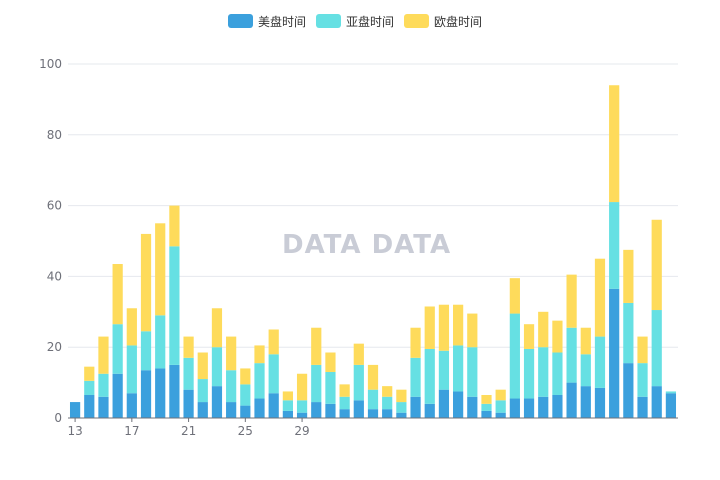  Describe the element at coordinates (54, 206) in the screenshot. I see `y-tick-label: 60` at that location.